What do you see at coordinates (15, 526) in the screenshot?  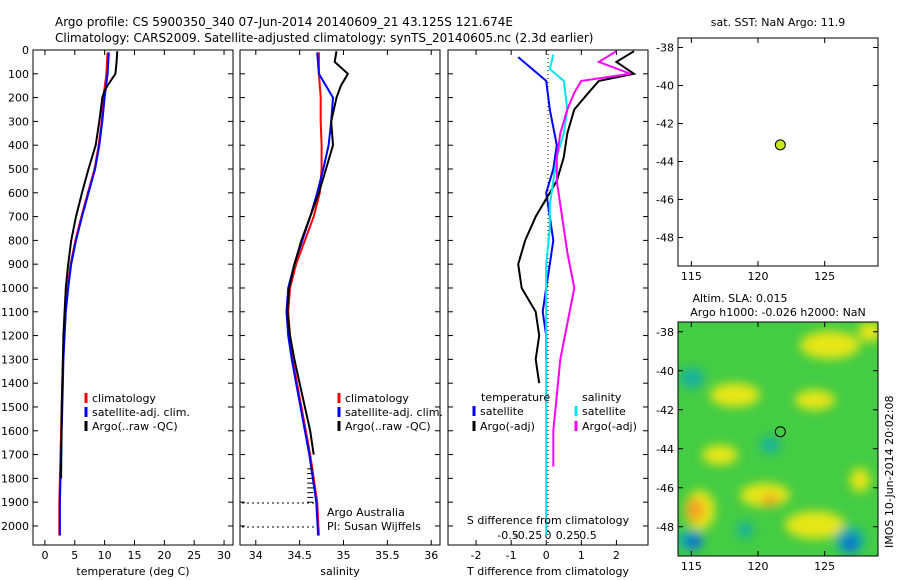 I see `depth-tick-label: 2000` at bounding box center [15, 526].